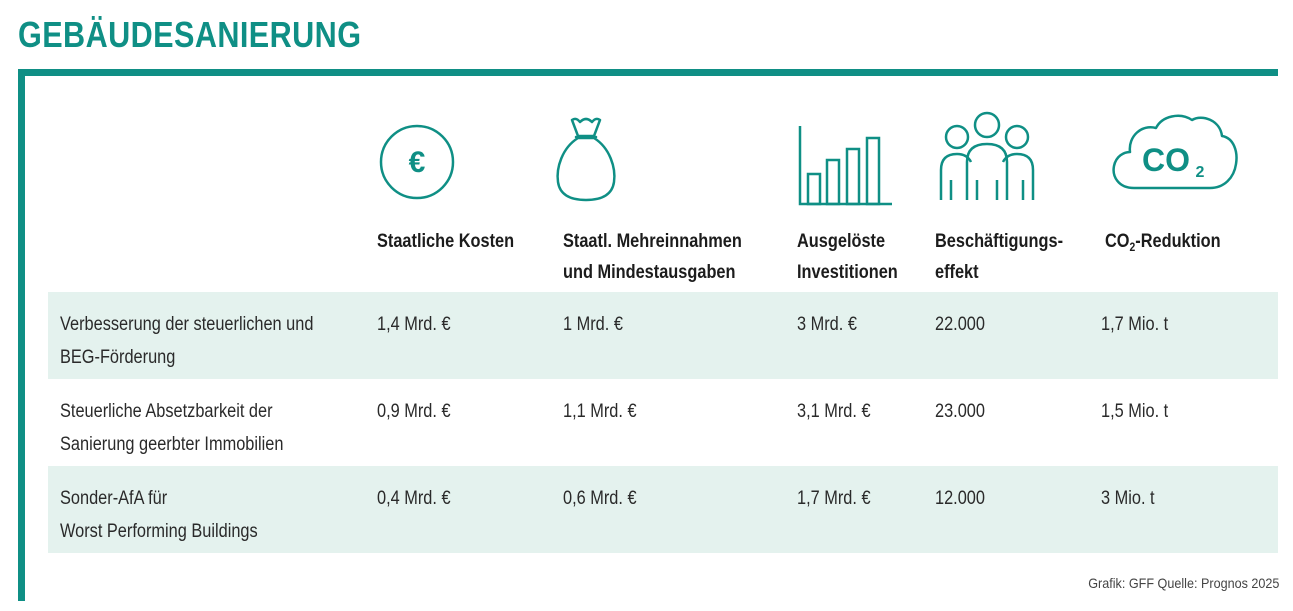 This screenshot has width=1293, height=611. I want to click on desc-line: BEG-Förderung, so click(118, 357).